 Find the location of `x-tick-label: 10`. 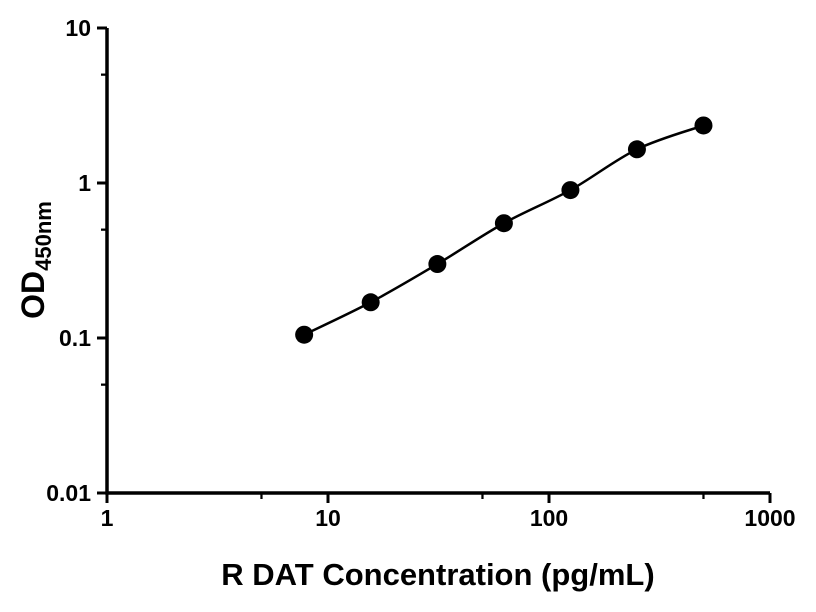

x-tick-label: 10 is located at coordinates (328, 518).